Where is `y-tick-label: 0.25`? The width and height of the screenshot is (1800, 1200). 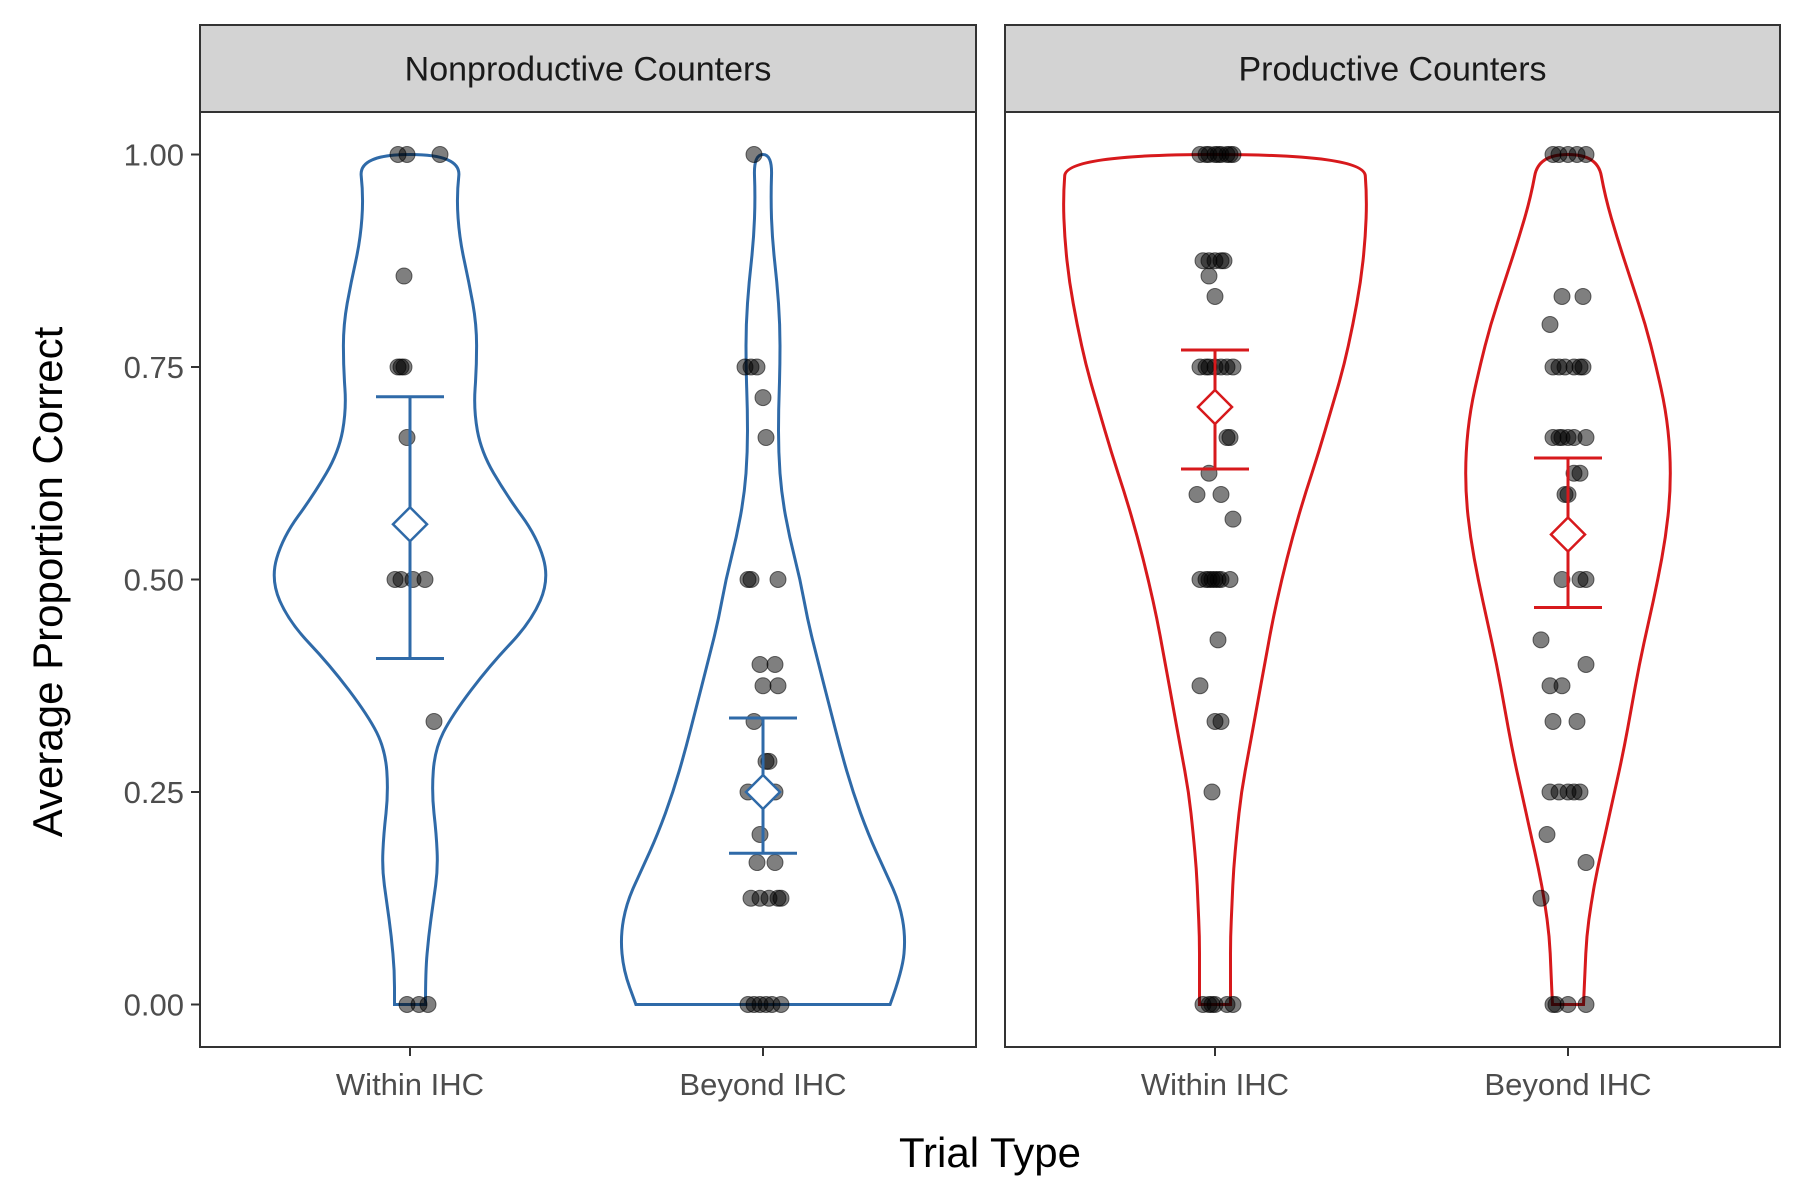 y-tick-label: 0.25 is located at coordinates (154, 792).